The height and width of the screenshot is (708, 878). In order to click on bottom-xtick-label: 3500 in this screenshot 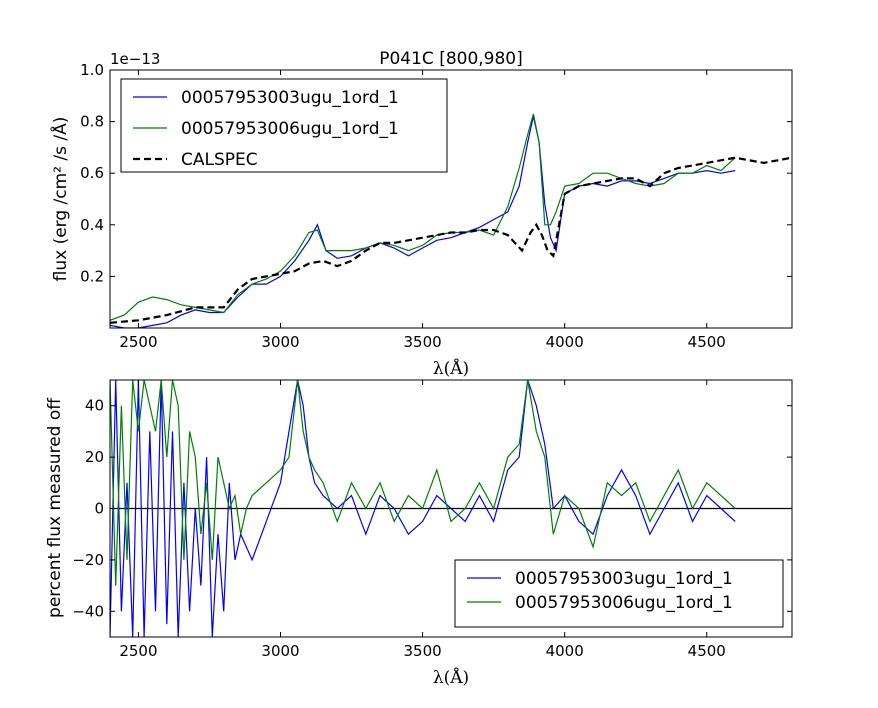, I will do `click(422, 651)`.